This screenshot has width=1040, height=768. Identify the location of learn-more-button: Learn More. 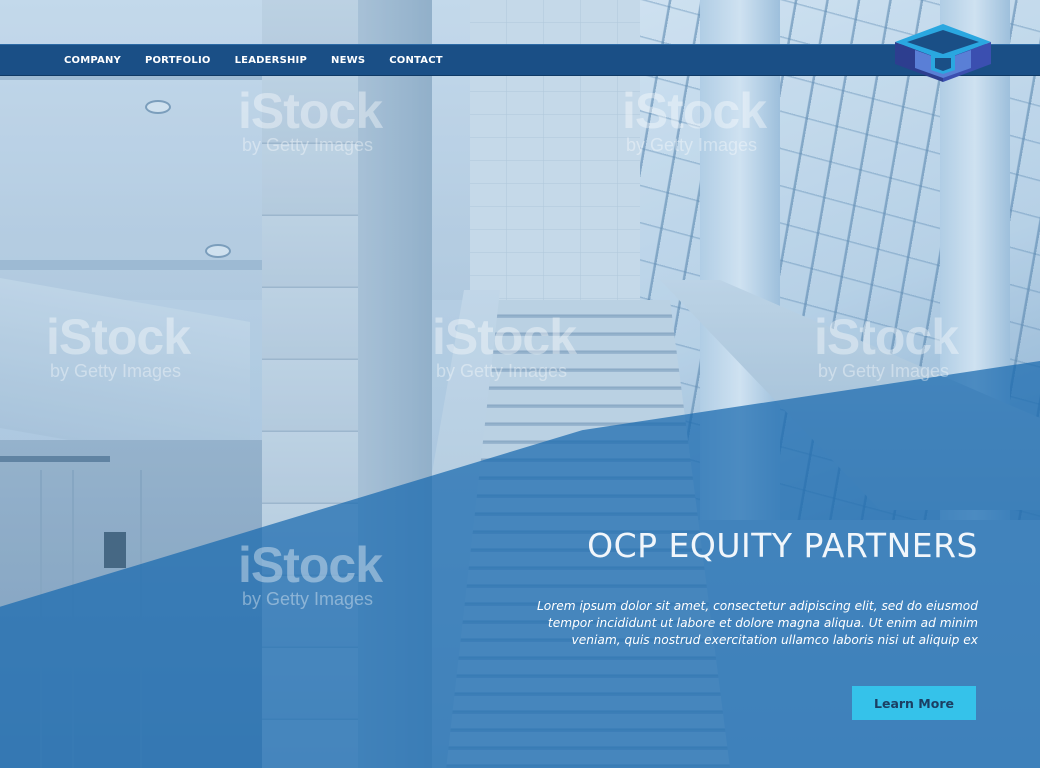
(914, 703).